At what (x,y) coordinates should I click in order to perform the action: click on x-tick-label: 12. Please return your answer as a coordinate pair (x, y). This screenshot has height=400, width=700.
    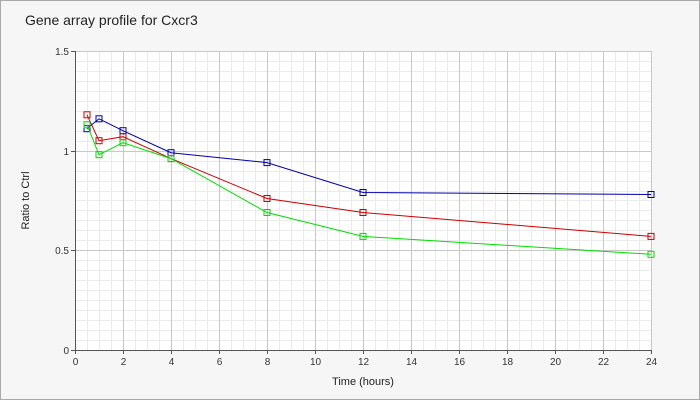
    Looking at the image, I should click on (364, 362).